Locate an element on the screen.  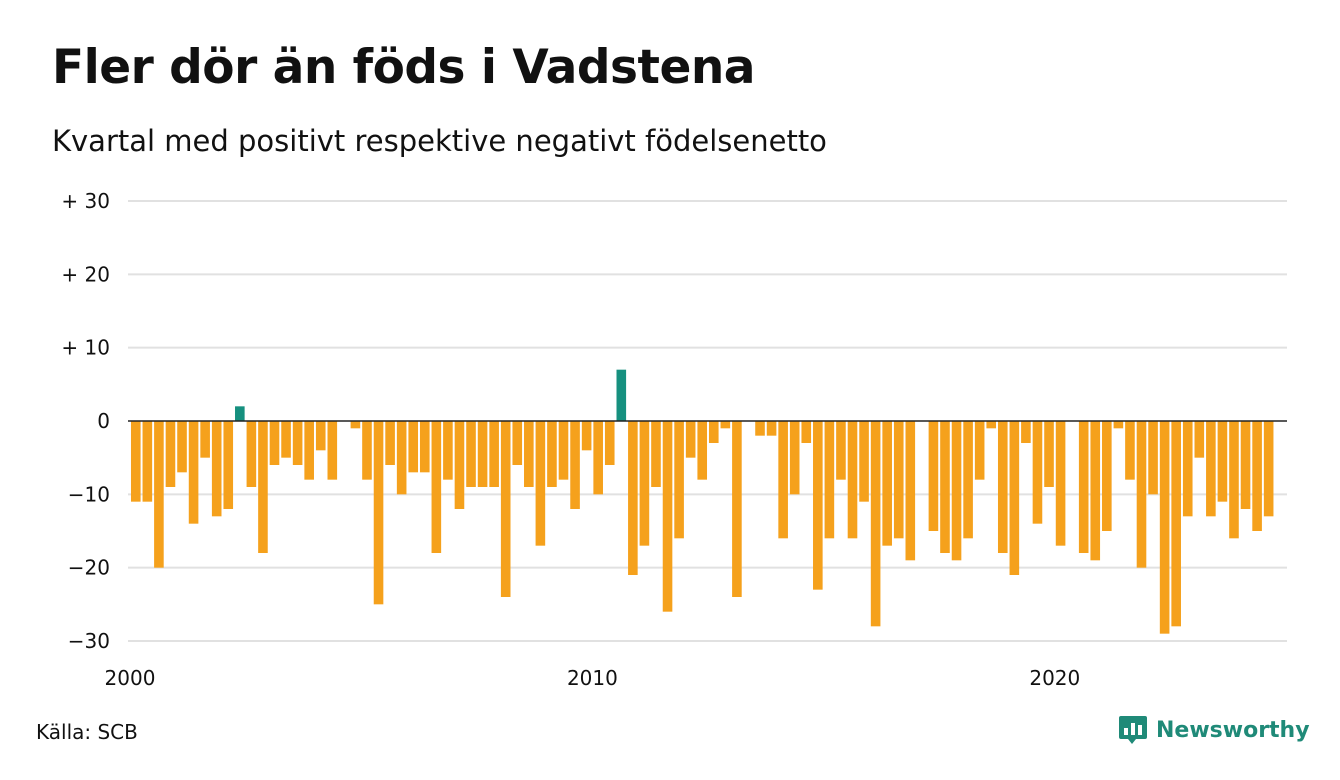
chart-title: Fler dör än föds i Vadstena is located at coordinates (404, 67).